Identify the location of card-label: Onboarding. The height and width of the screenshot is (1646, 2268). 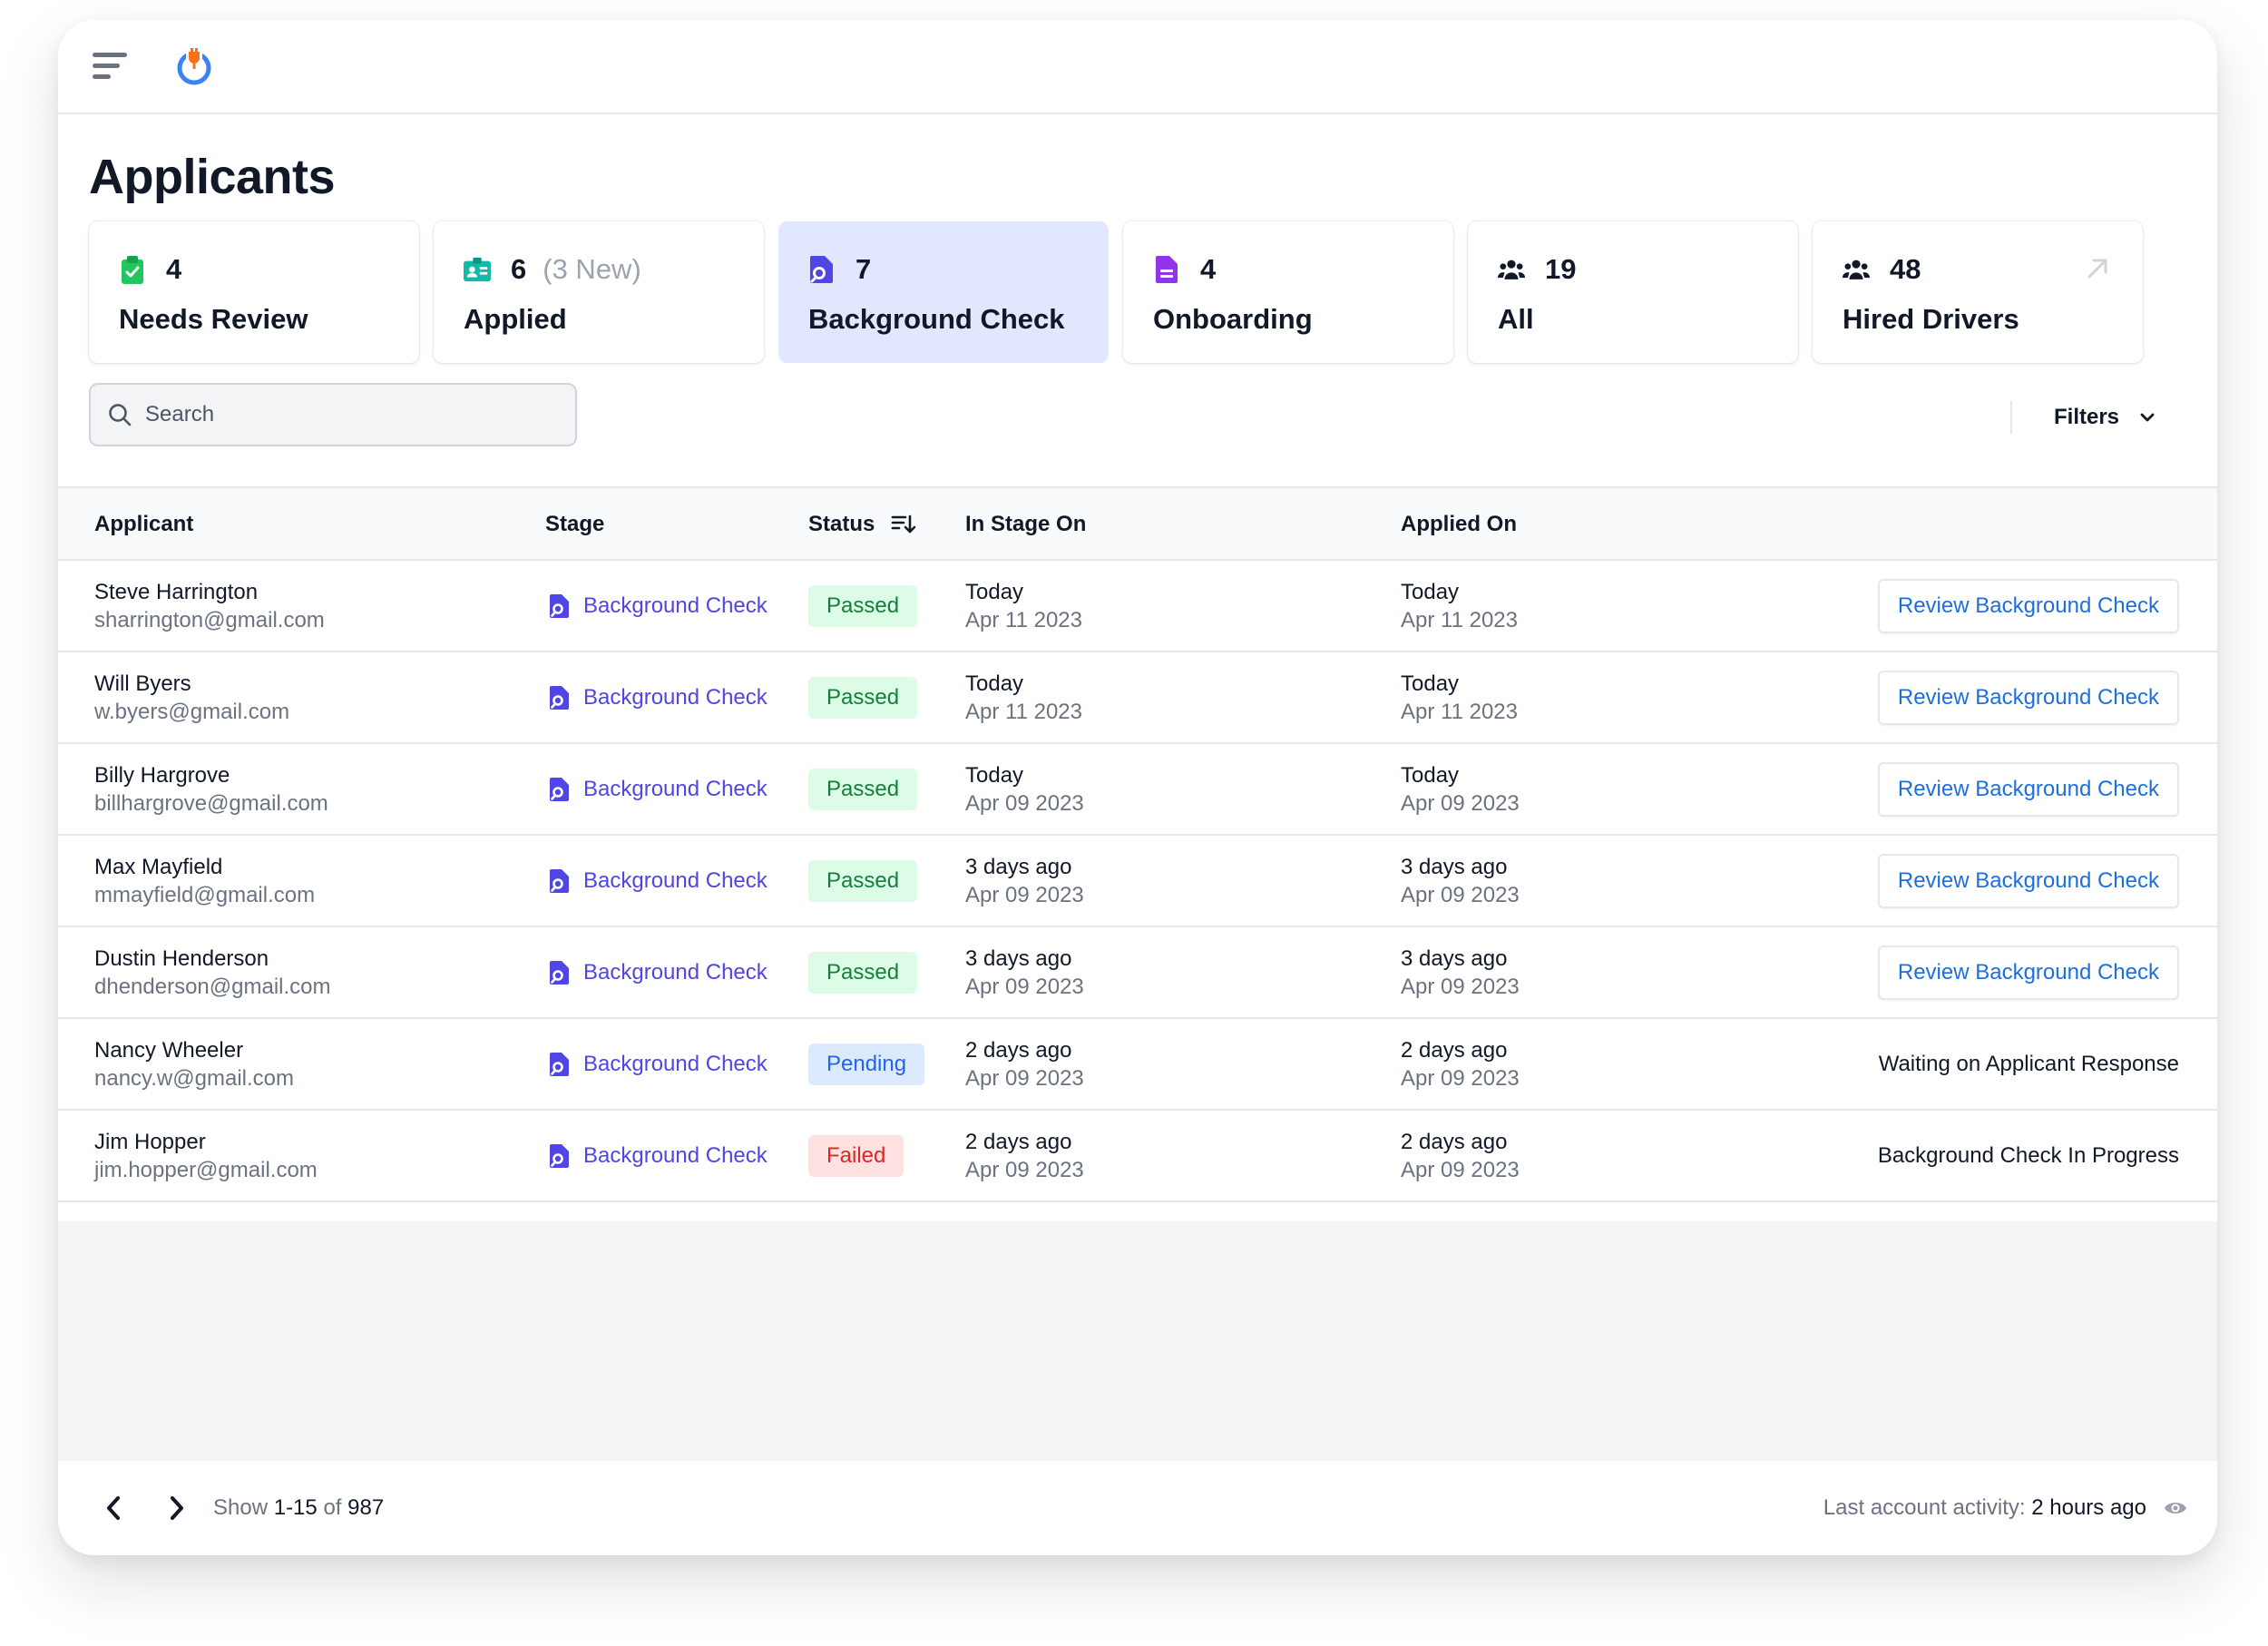
(1233, 319).